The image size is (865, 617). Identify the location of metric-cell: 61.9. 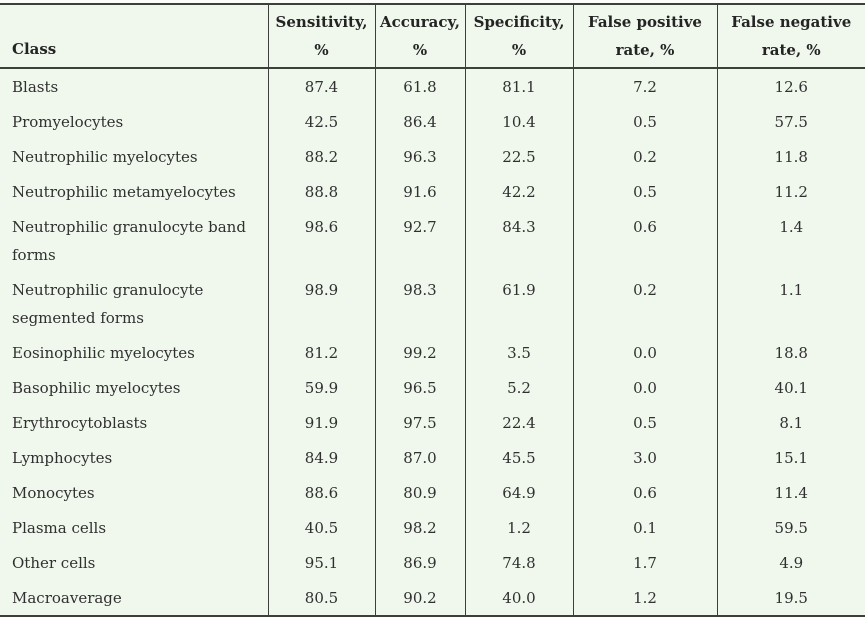
(518, 303).